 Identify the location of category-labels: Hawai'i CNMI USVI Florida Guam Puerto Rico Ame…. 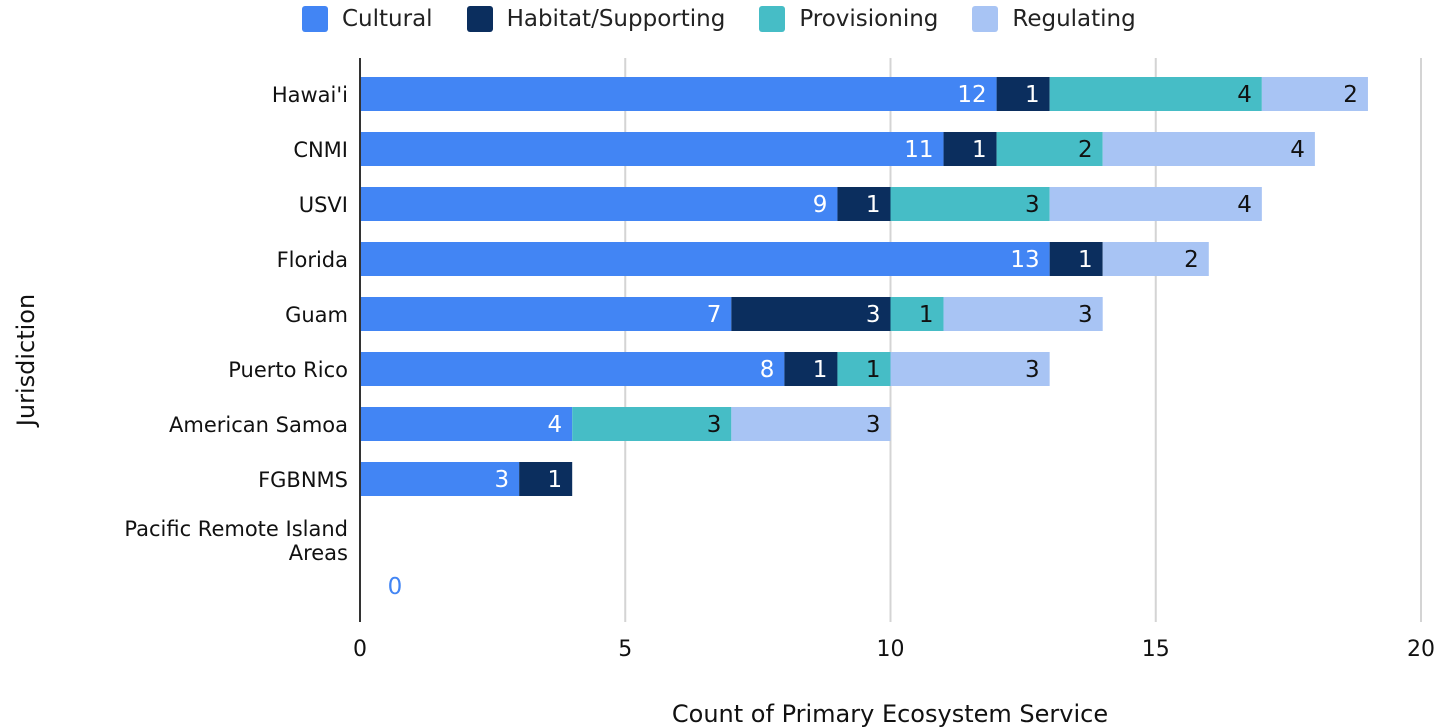
(236, 324).